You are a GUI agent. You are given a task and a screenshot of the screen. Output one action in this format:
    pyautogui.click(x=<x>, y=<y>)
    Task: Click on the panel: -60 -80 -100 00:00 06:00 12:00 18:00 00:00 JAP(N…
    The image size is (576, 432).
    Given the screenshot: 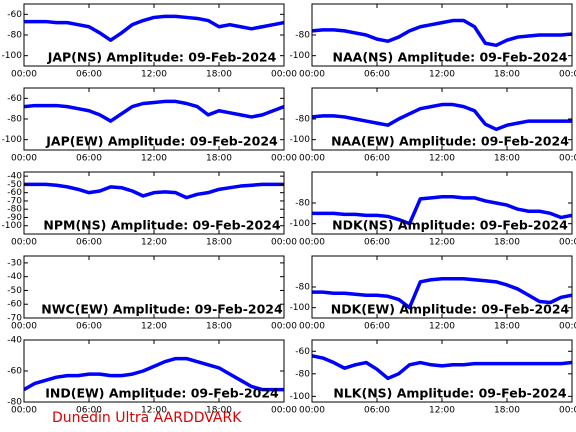 What is the action you would take?
    pyautogui.click(x=149, y=41)
    